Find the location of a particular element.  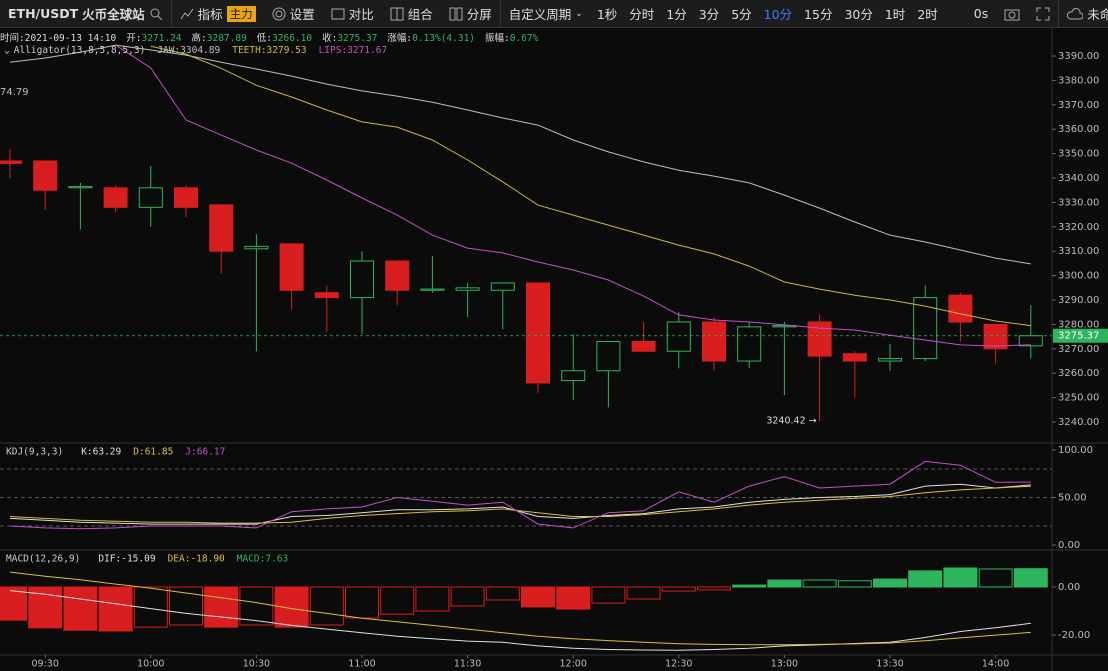

countdown-box: 0s is located at coordinates (981, 13).